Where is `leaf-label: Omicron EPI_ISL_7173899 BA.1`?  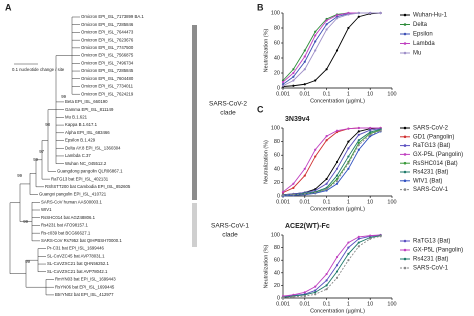 leaf-label: Omicron EPI_ISL_7173899 BA.1 is located at coordinates (112, 16).